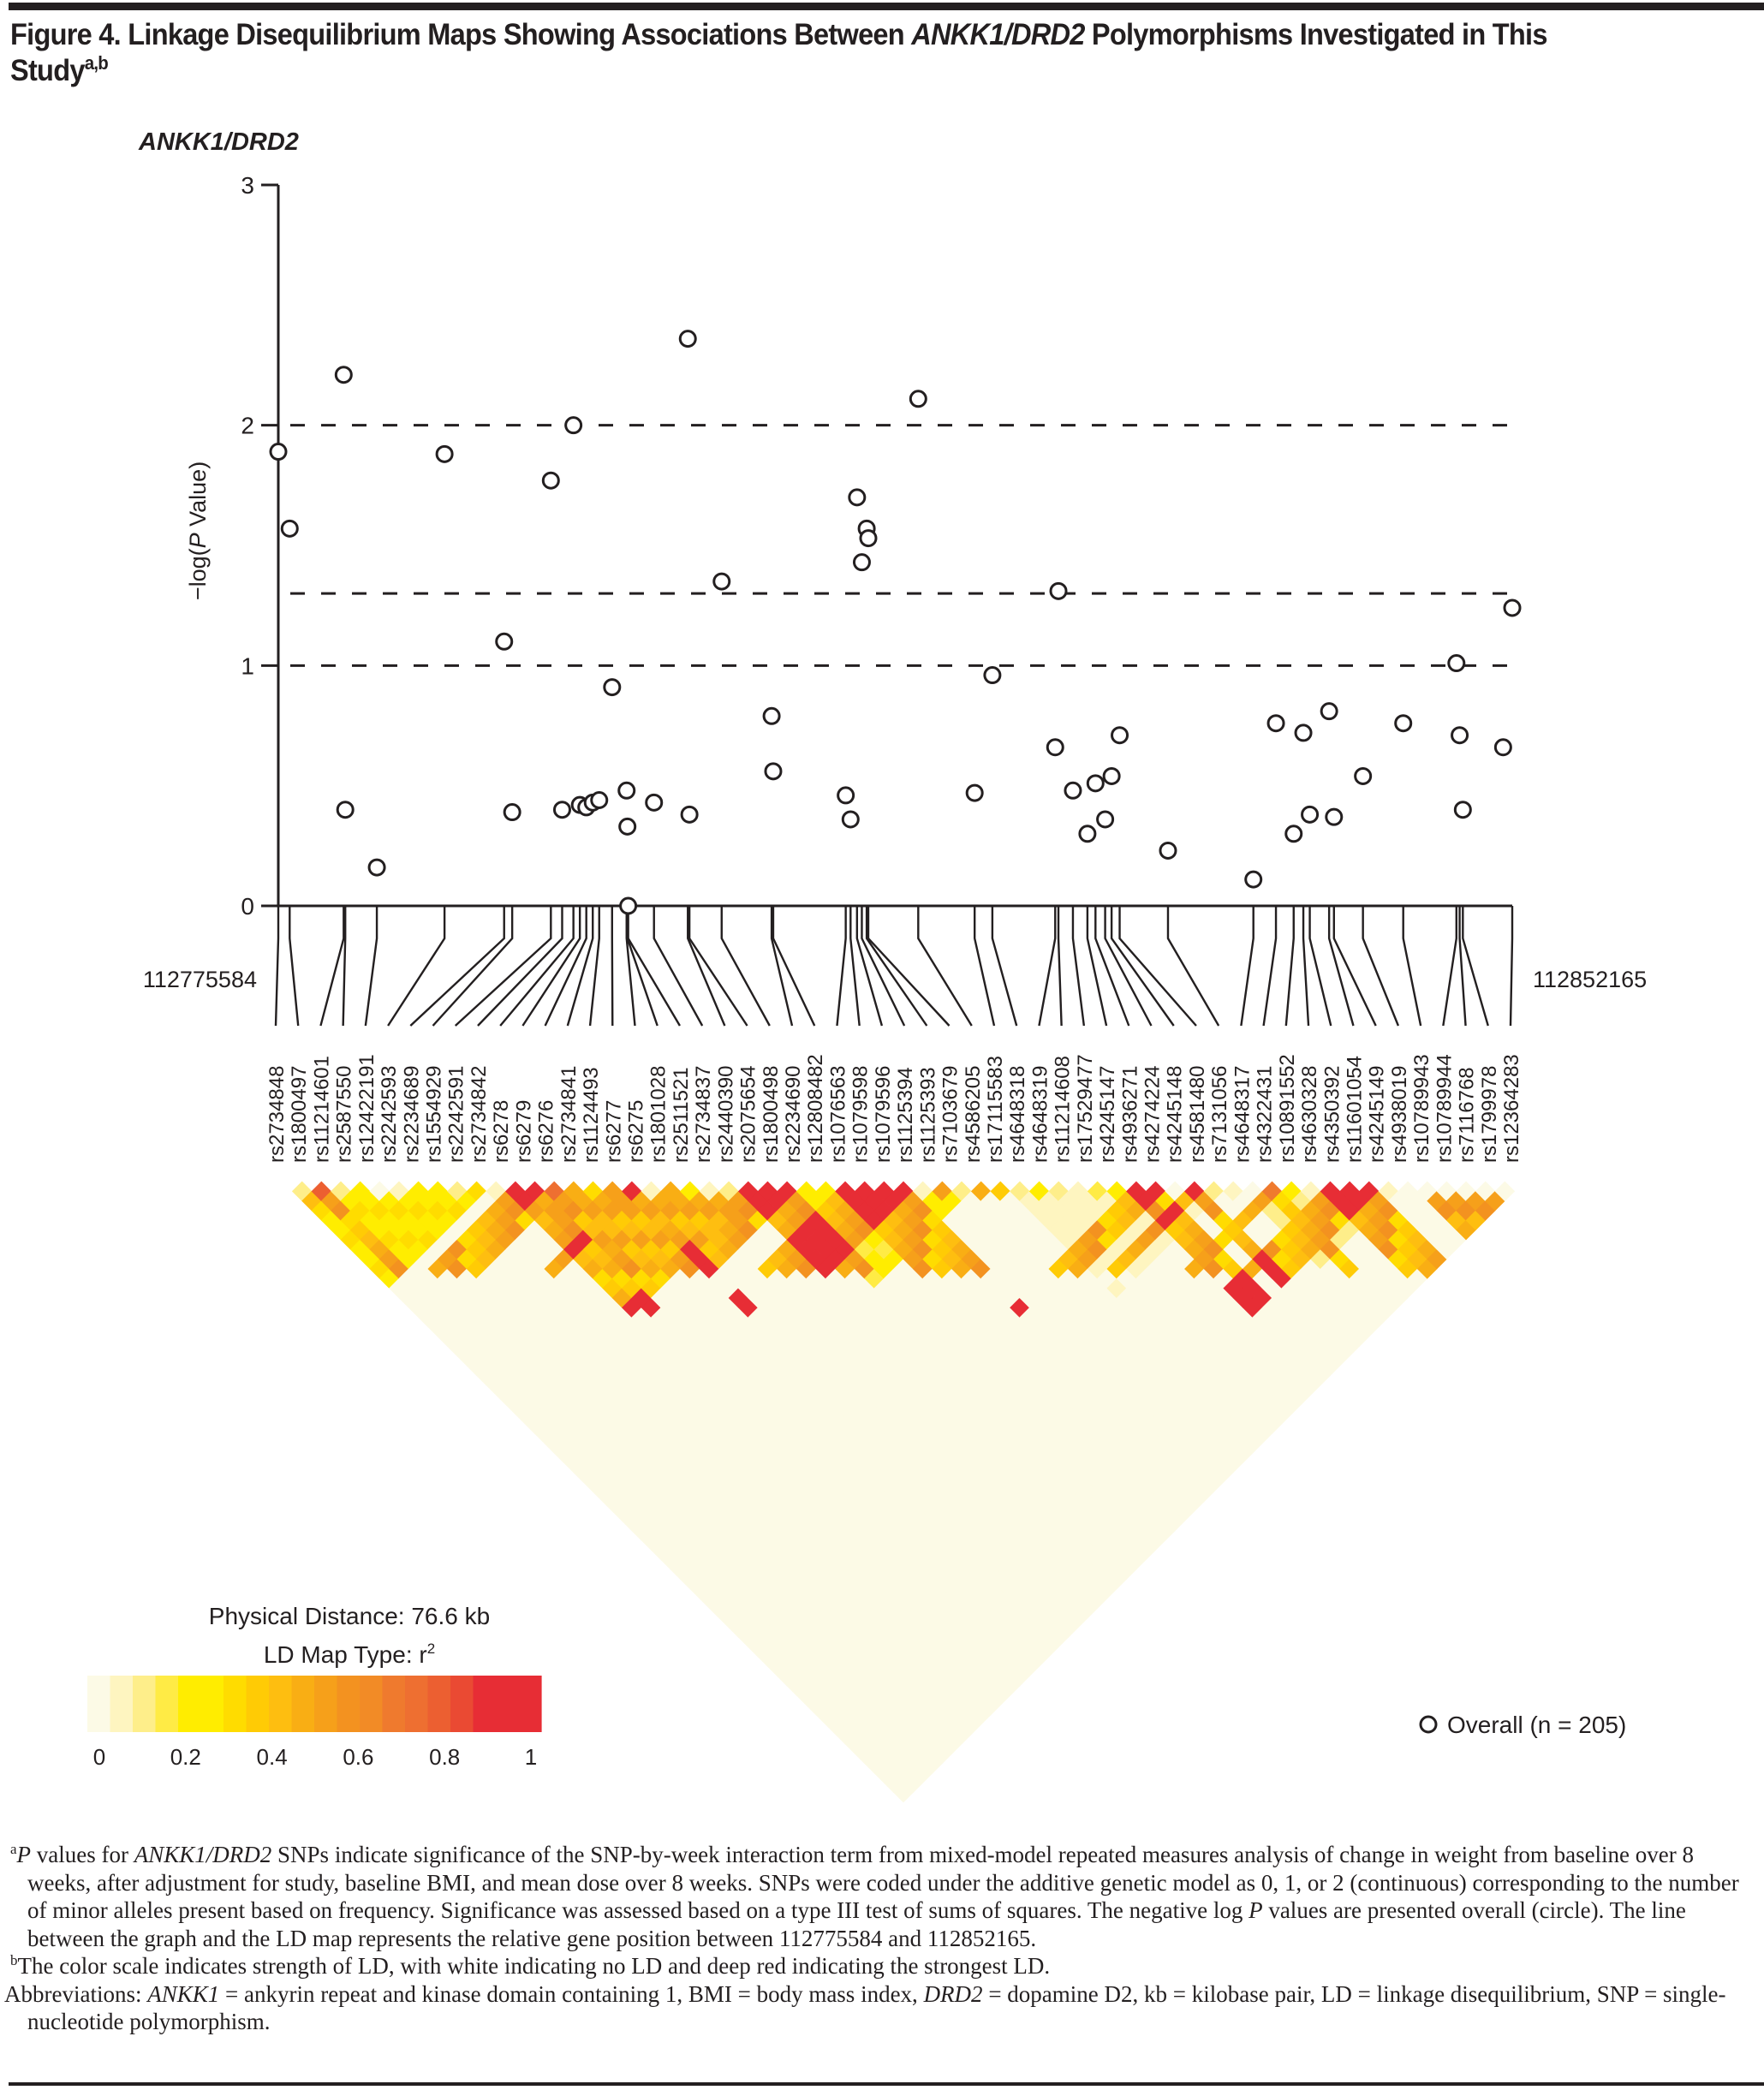 Image resolution: width=1764 pixels, height=2090 pixels. Describe the element at coordinates (905, 1115) in the screenshot. I see `snp-label: rs1125394` at that location.